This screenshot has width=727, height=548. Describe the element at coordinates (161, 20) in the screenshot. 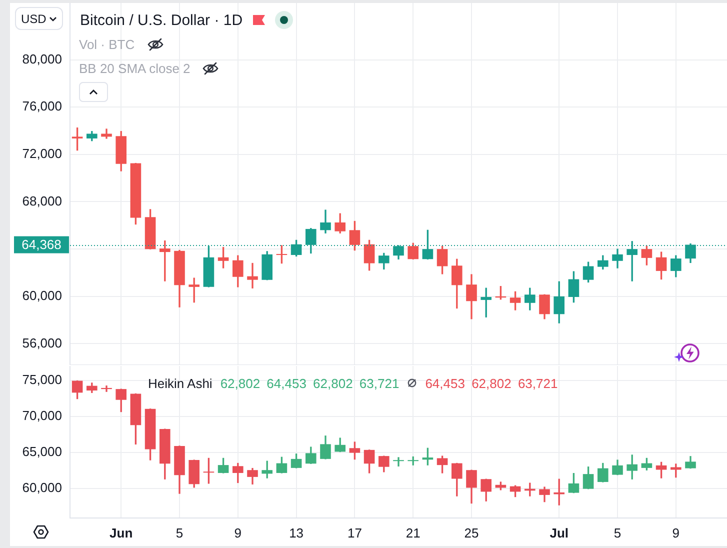

I see `text: Bitcoin / U.S. Dollar · 1D` at that location.